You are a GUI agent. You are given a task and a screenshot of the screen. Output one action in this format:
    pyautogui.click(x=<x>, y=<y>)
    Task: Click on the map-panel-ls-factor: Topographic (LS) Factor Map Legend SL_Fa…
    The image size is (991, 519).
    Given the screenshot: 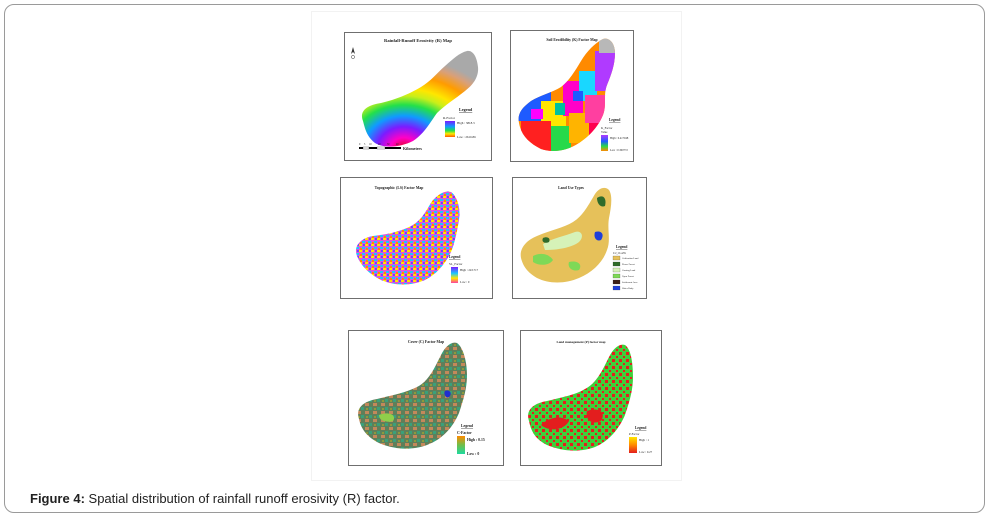 What is the action you would take?
    pyautogui.click(x=416, y=238)
    